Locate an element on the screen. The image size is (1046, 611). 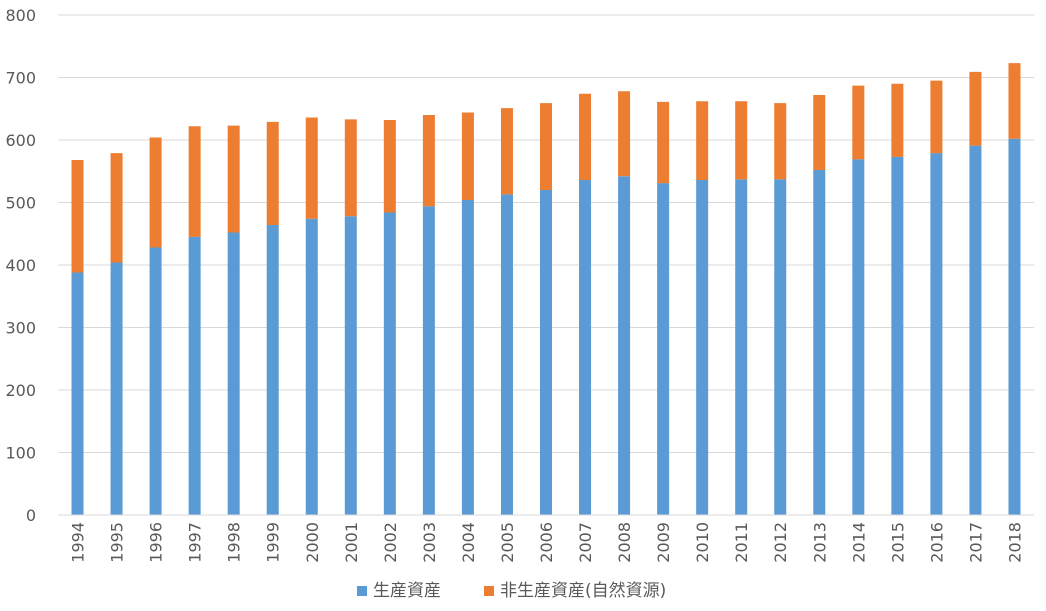
x-tick-label-1998: 1998 is located at coordinates (234, 542).